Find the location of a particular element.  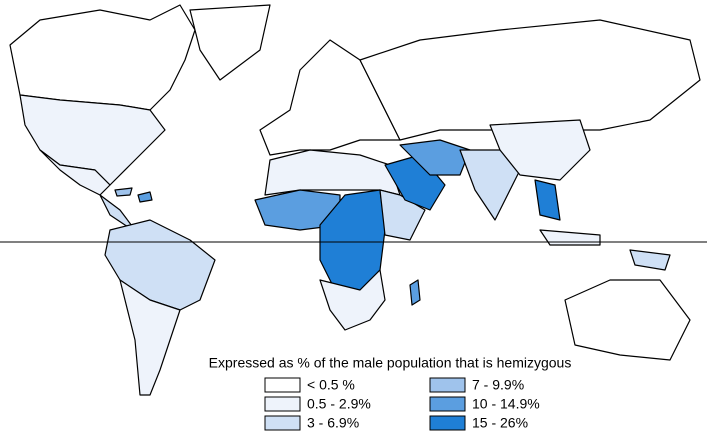

legend-label: 7 - 9.9% is located at coordinates (498, 385).